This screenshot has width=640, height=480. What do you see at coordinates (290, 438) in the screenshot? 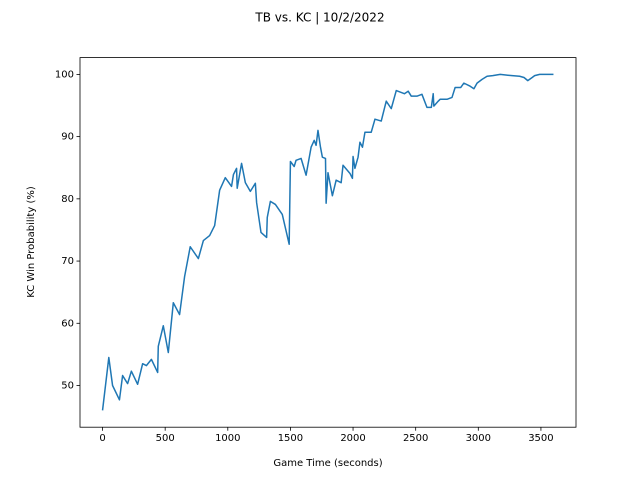
I see `x-tick-label: 1500` at bounding box center [290, 438].